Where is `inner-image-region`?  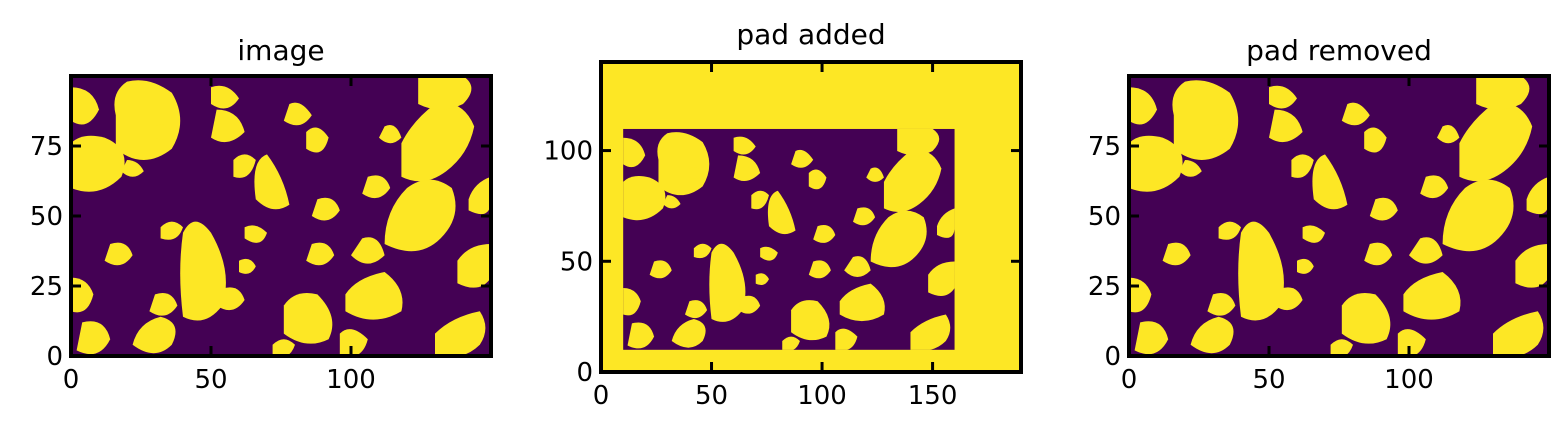 inner-image-region is located at coordinates (789, 239).